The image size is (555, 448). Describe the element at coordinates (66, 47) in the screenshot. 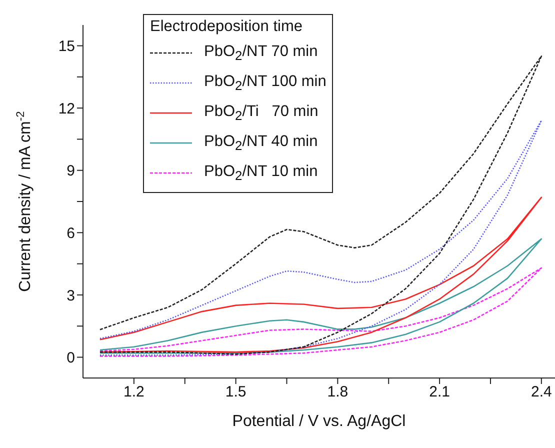

I see `y-tick-label: 15` at that location.